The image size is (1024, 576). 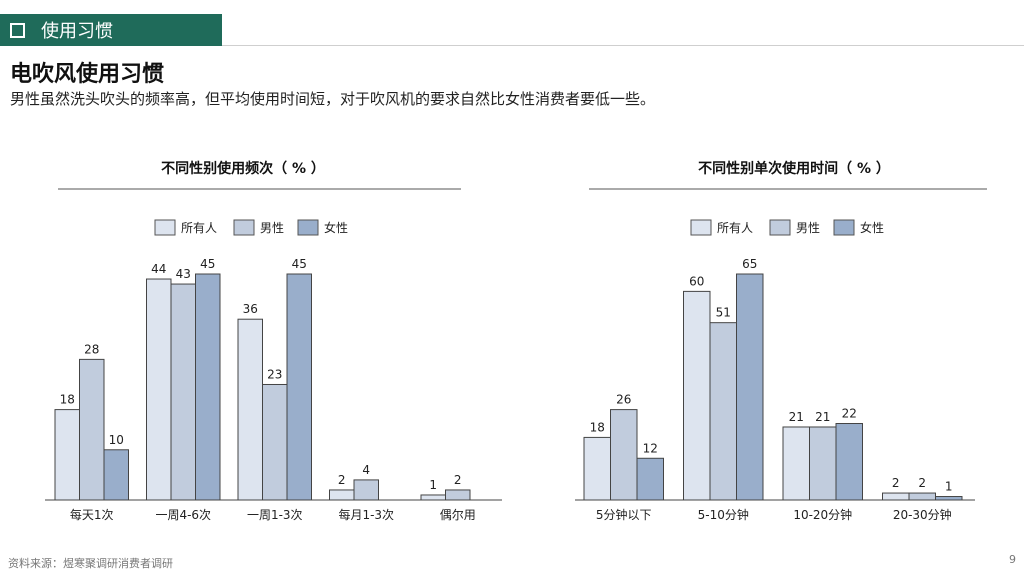 What do you see at coordinates (87, 74) in the screenshot?
I see `page-title: 电吹风使用习惯` at bounding box center [87, 74].